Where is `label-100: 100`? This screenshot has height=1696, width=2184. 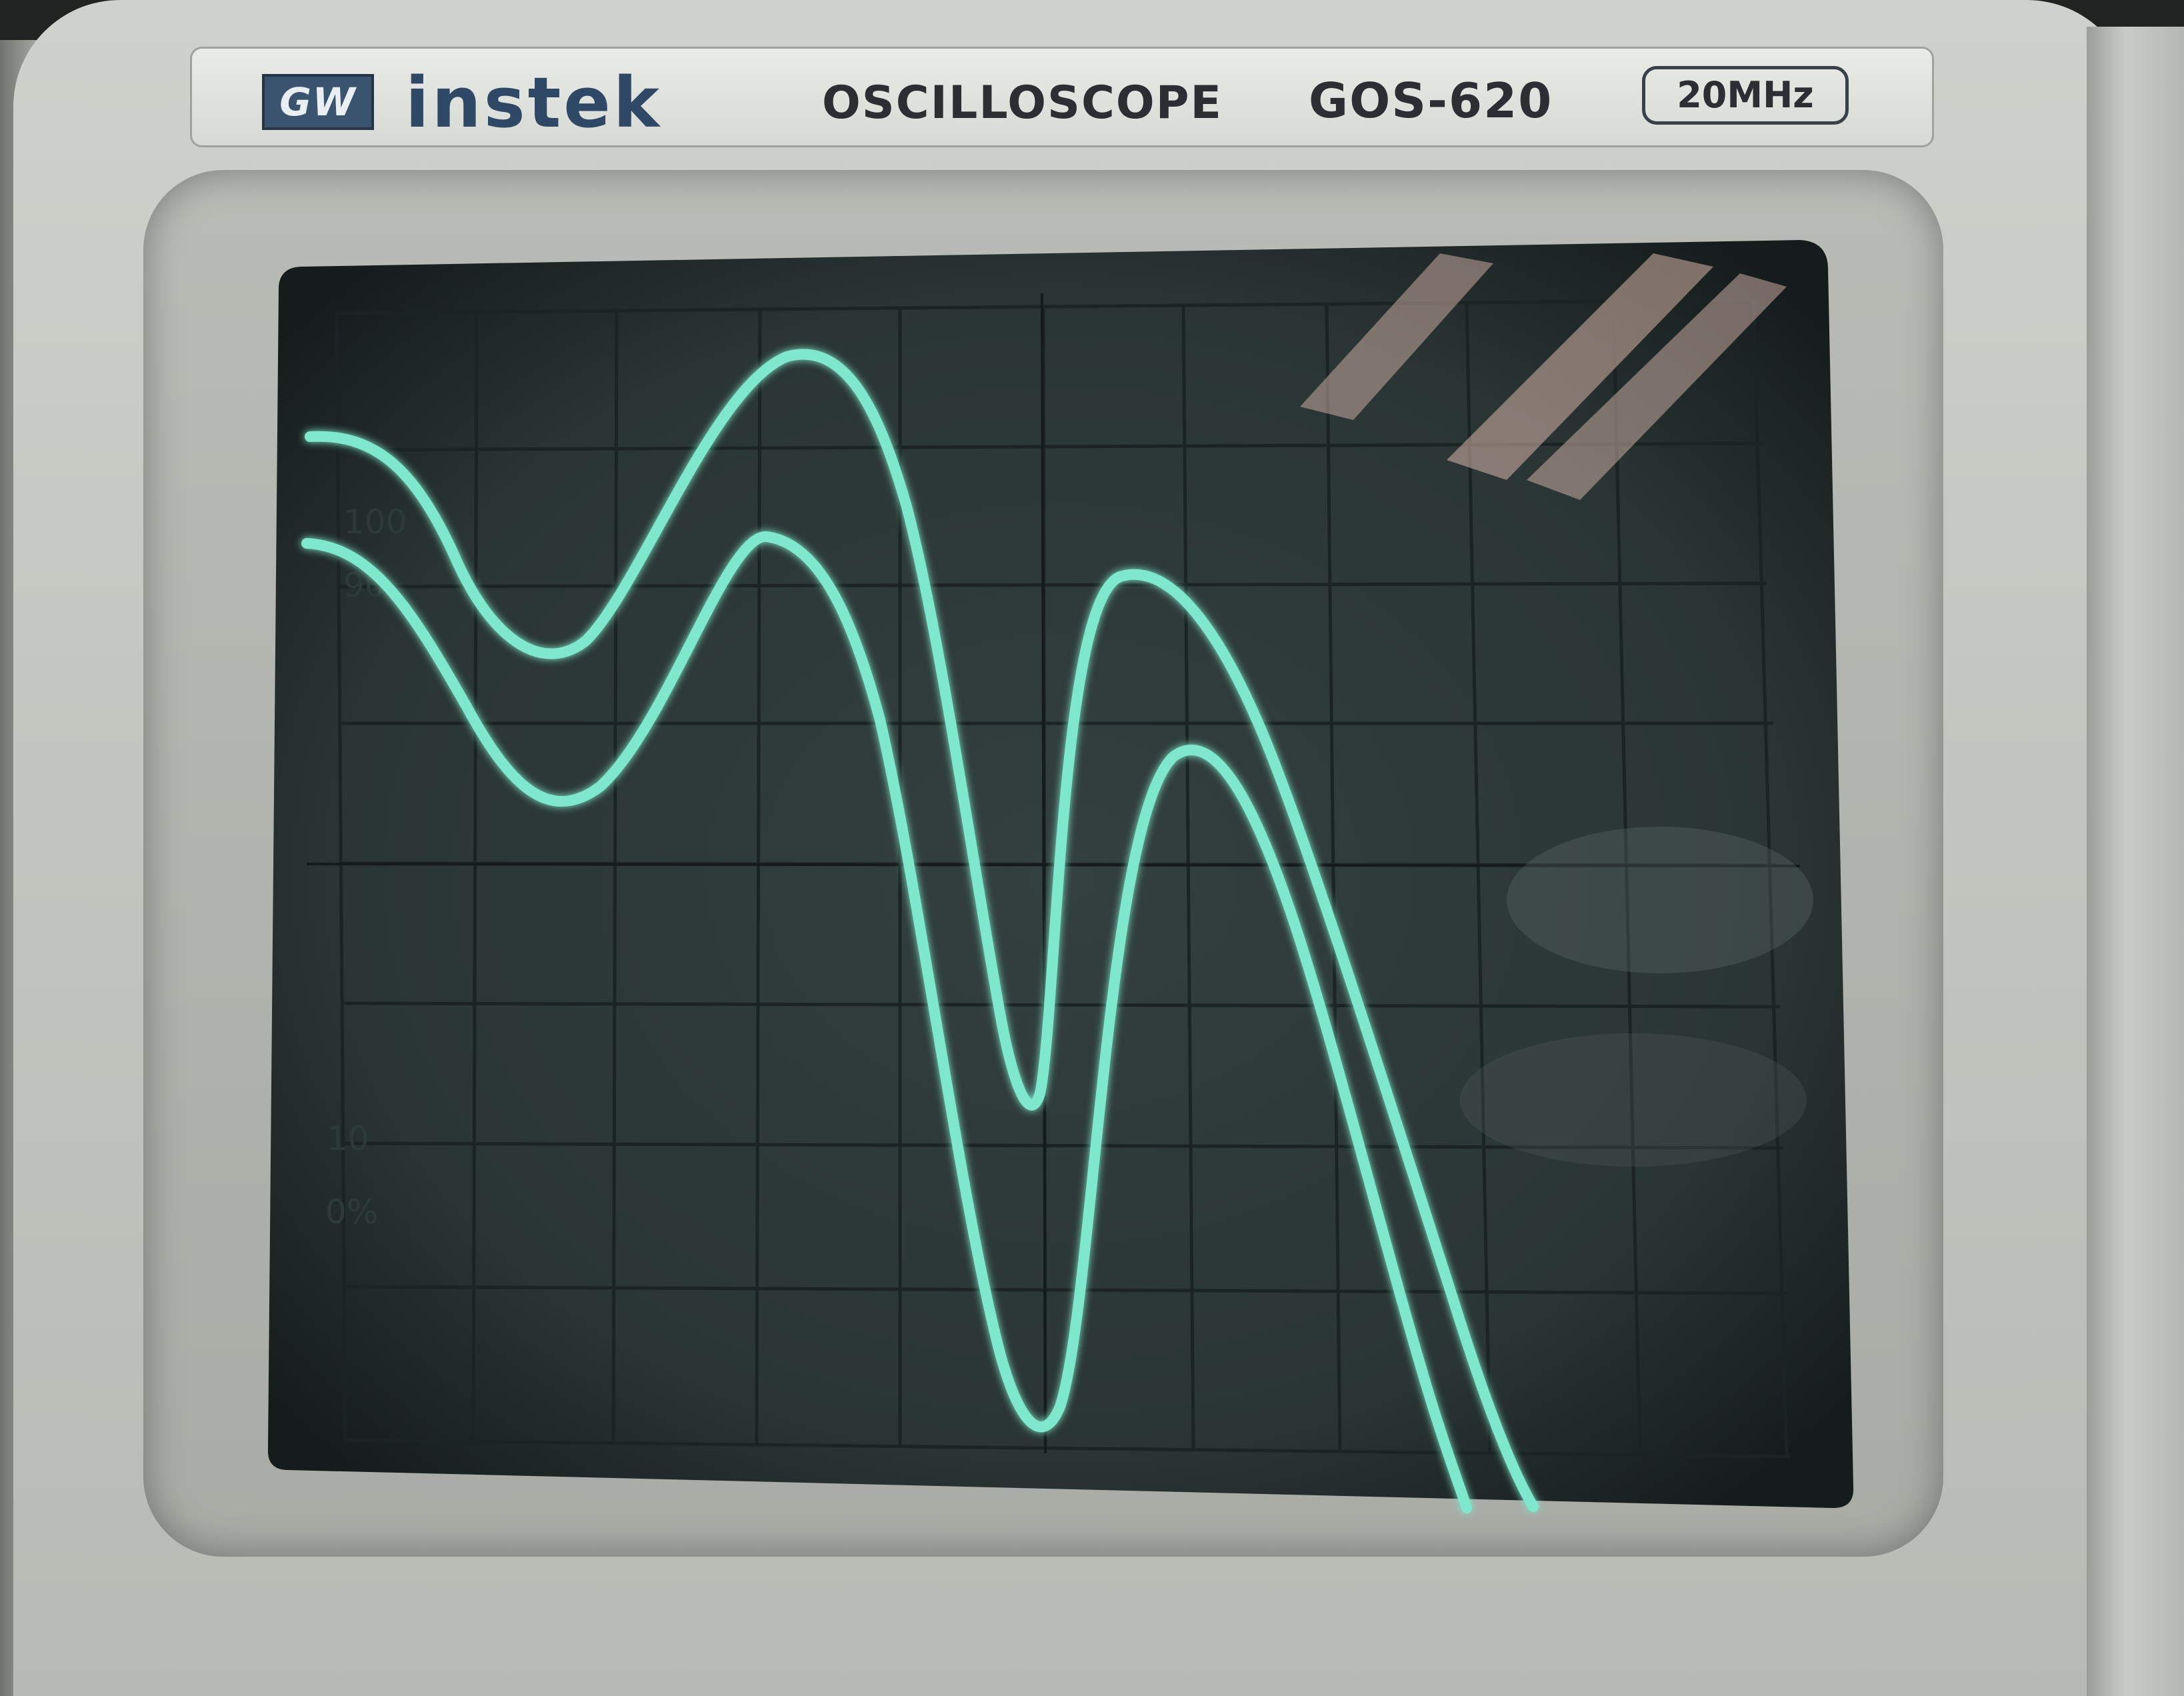
label-100: 100 is located at coordinates (375, 522).